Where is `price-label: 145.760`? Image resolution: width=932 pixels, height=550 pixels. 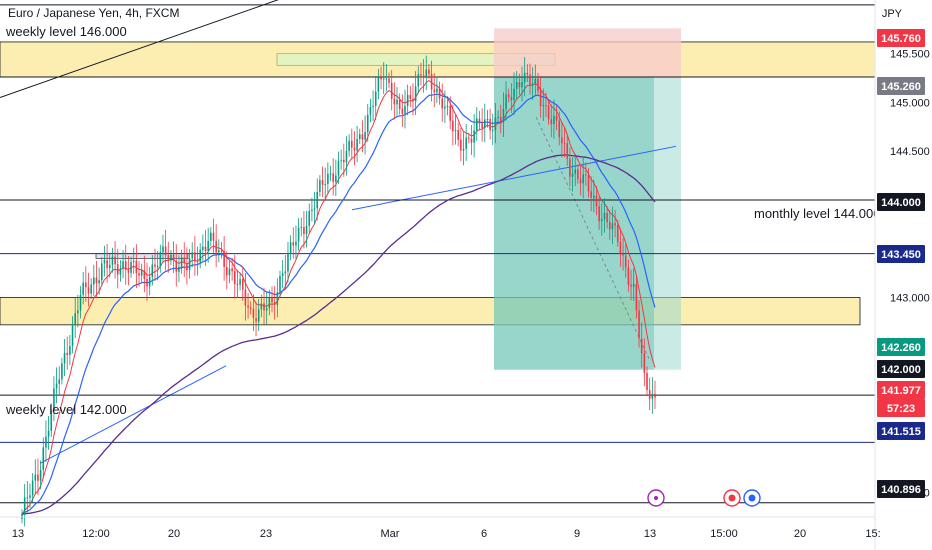
price-label: 145.760 is located at coordinates (901, 39).